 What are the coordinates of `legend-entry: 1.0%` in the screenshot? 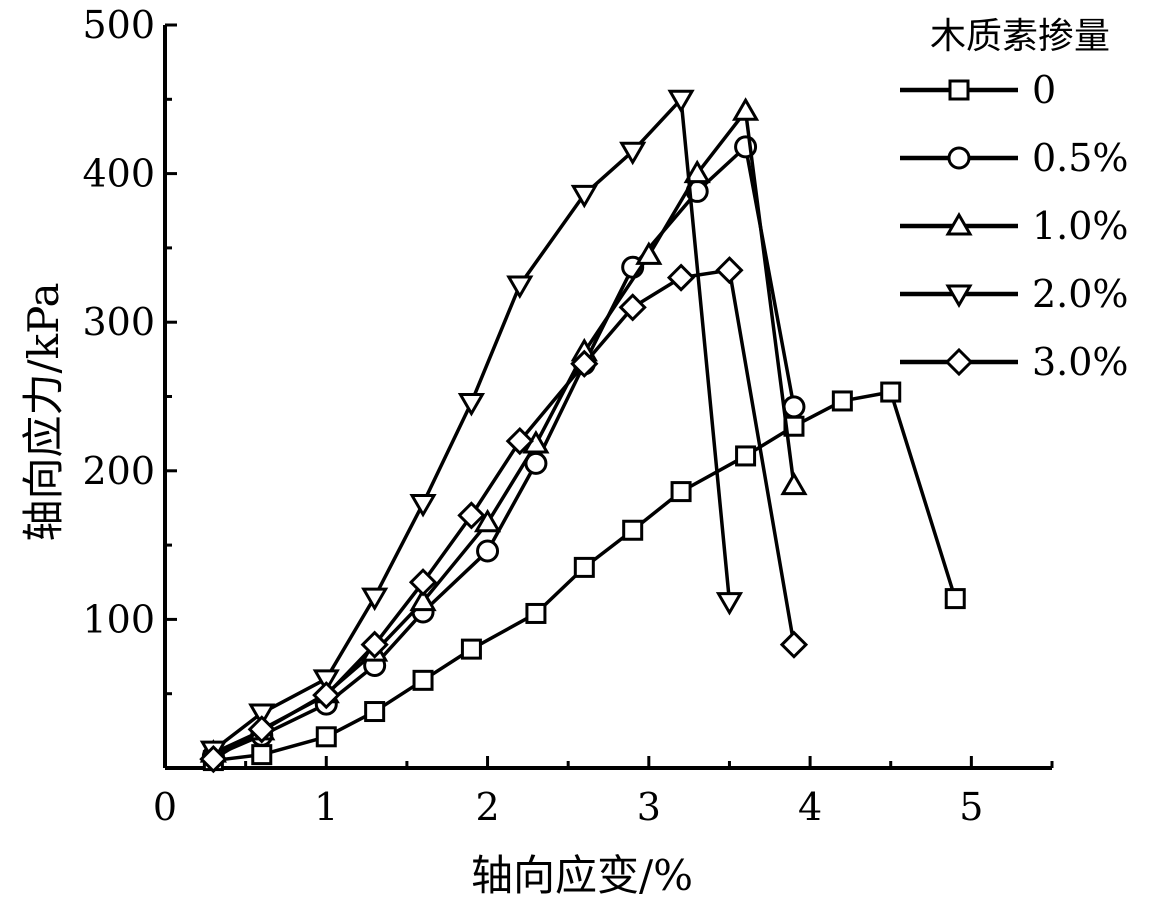 It's located at (1014, 226).